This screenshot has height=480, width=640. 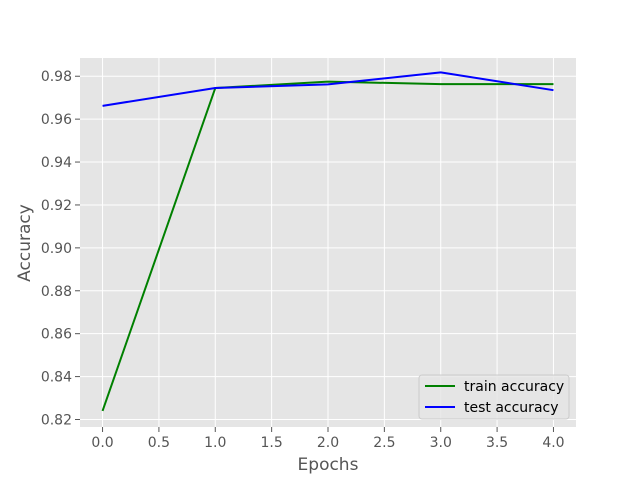 What do you see at coordinates (56, 378) in the screenshot?
I see `y-tick-label: 0.84` at bounding box center [56, 378].